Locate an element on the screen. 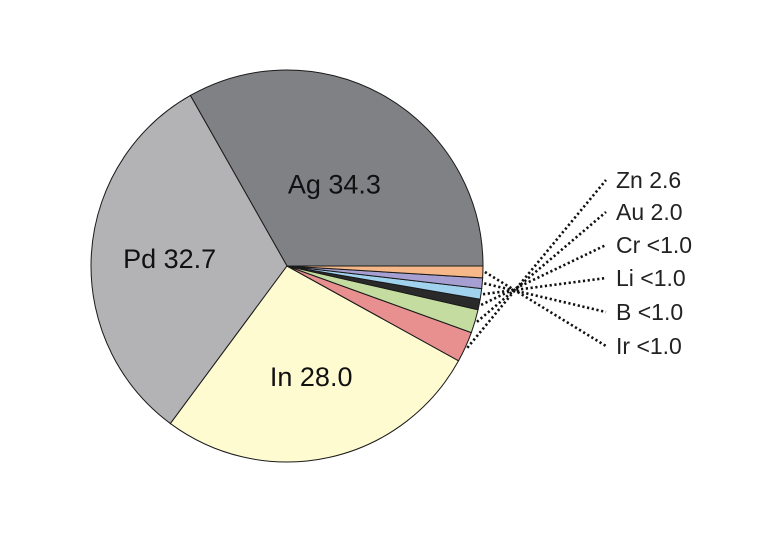  slice-ag is located at coordinates (336, 168).